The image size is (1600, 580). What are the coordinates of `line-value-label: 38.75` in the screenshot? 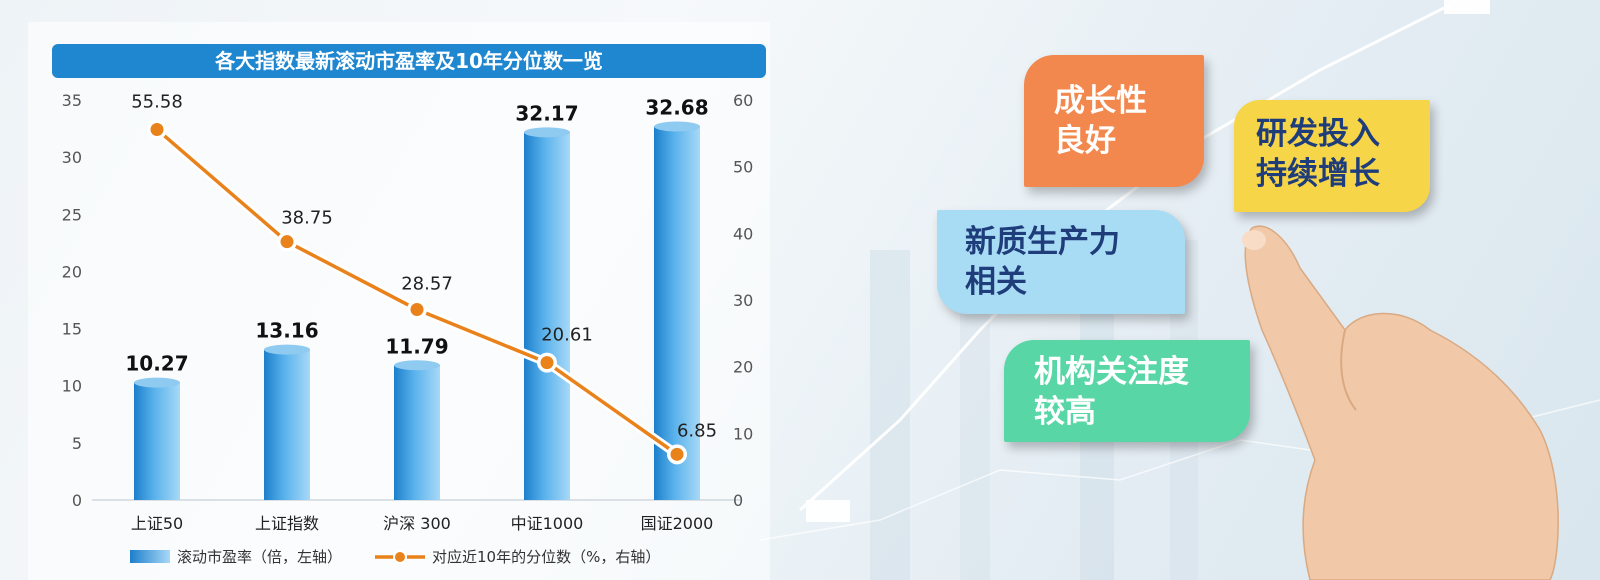 It's located at (307, 218).